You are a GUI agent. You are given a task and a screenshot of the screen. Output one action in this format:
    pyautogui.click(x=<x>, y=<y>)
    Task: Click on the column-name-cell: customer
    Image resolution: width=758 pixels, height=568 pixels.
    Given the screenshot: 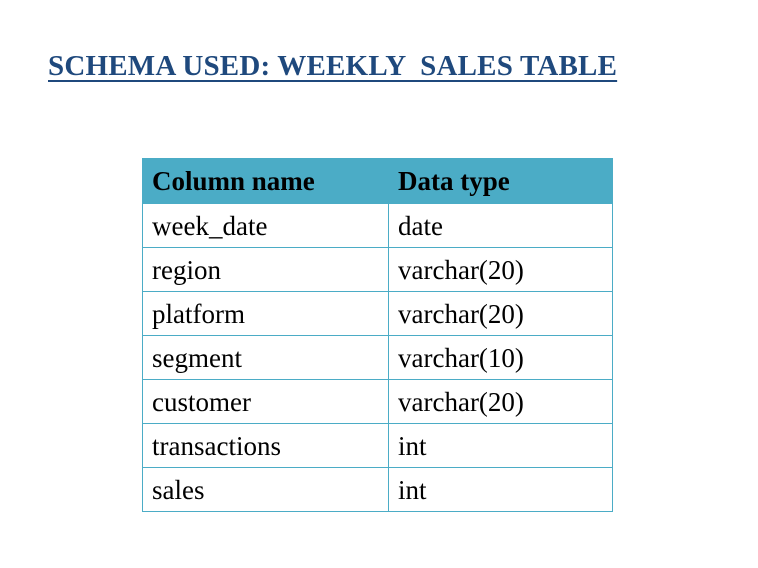 What is the action you would take?
    pyautogui.click(x=265, y=401)
    